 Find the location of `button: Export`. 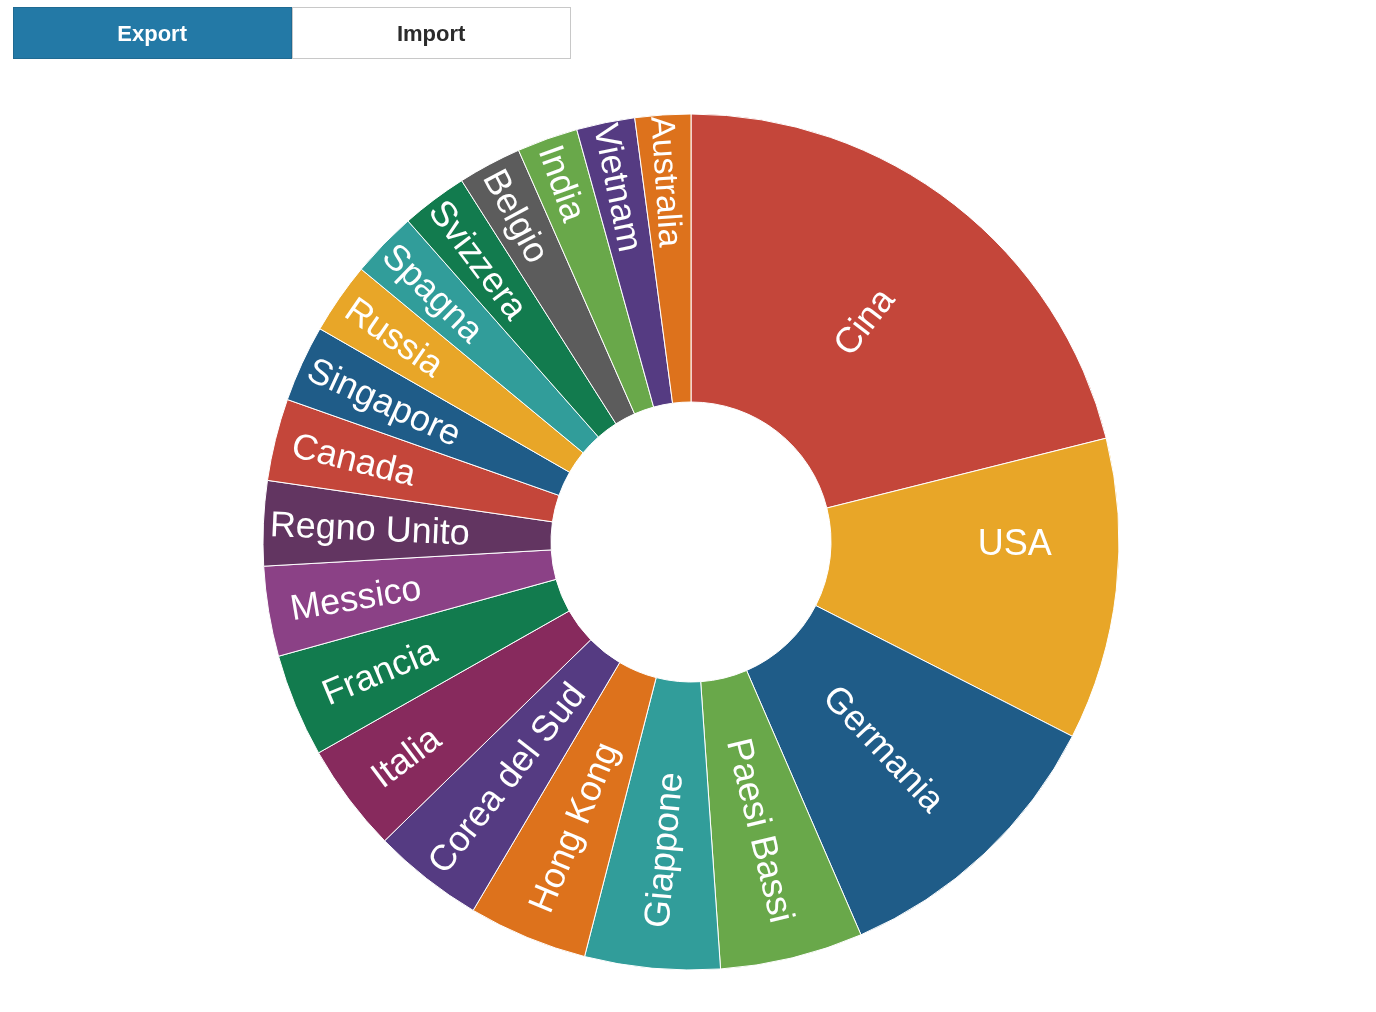

button: Export is located at coordinates (152, 33).